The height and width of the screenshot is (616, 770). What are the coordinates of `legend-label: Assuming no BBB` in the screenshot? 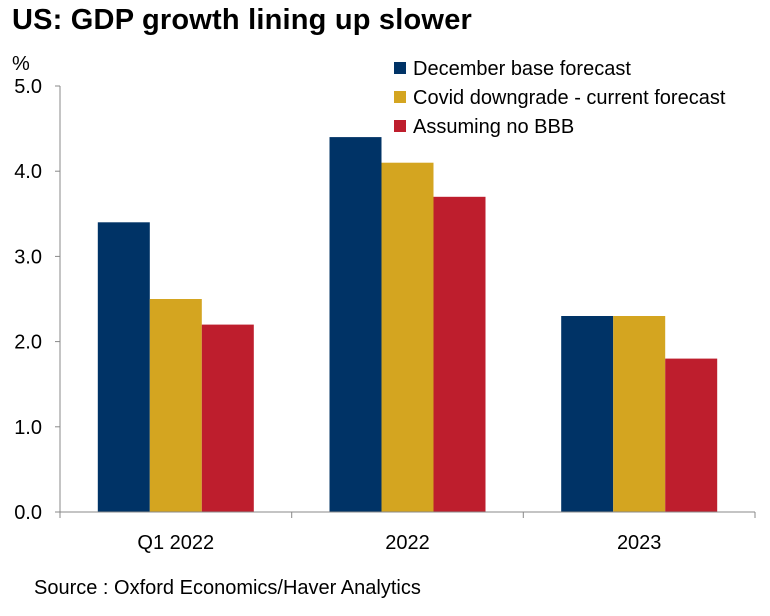 It's located at (493, 127).